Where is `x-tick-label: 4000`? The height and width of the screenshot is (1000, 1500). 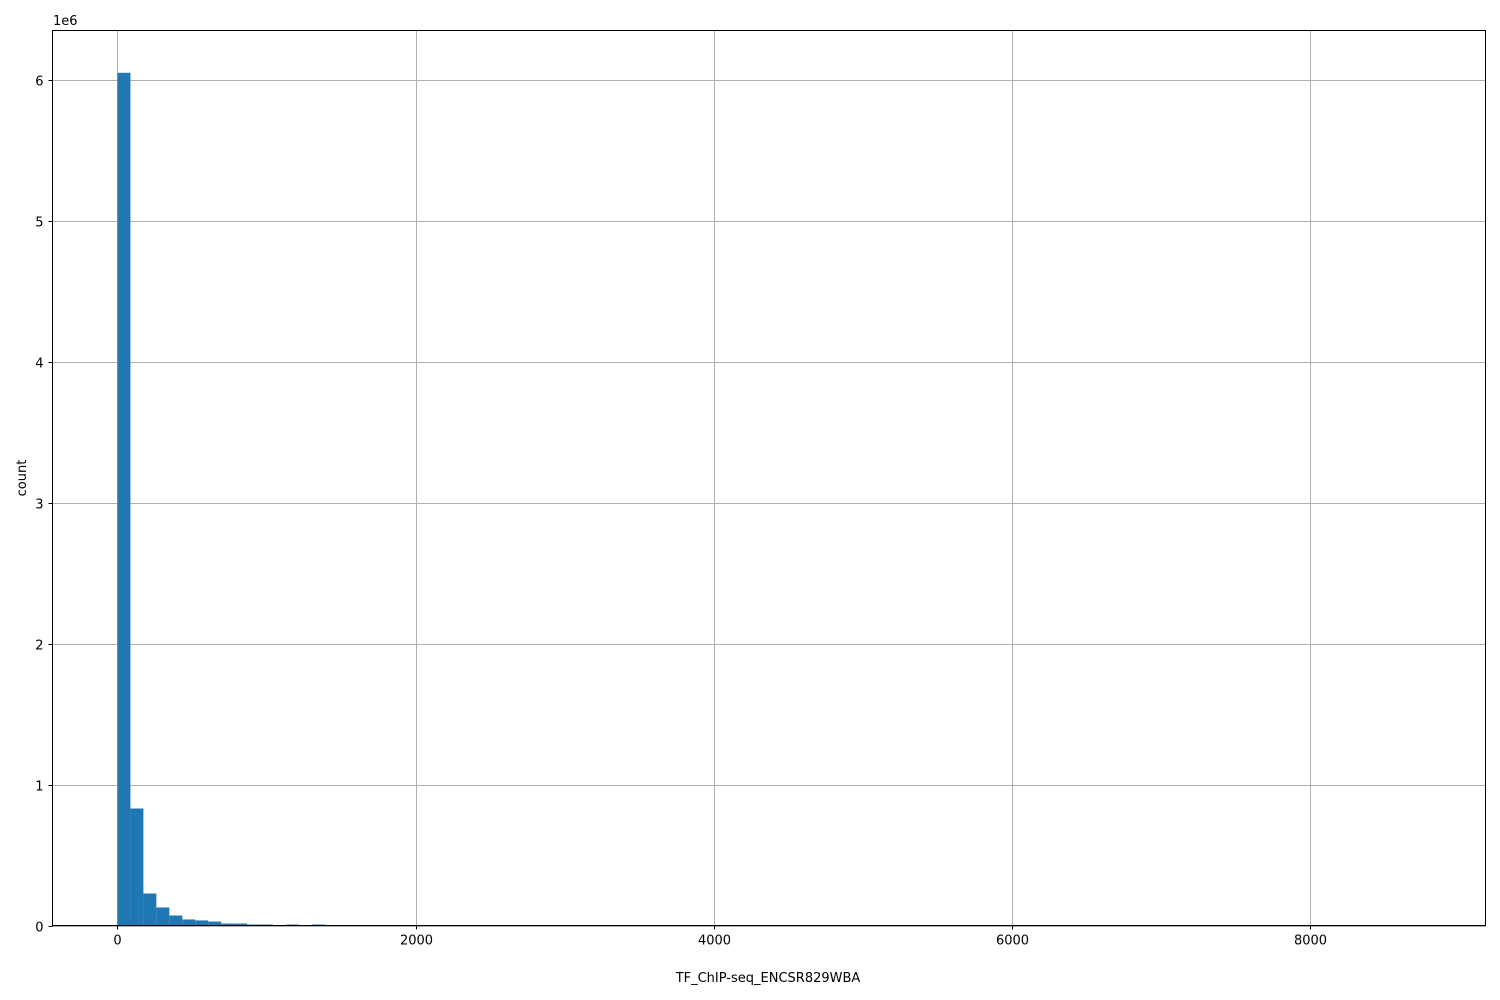 x-tick-label: 4000 is located at coordinates (714, 941).